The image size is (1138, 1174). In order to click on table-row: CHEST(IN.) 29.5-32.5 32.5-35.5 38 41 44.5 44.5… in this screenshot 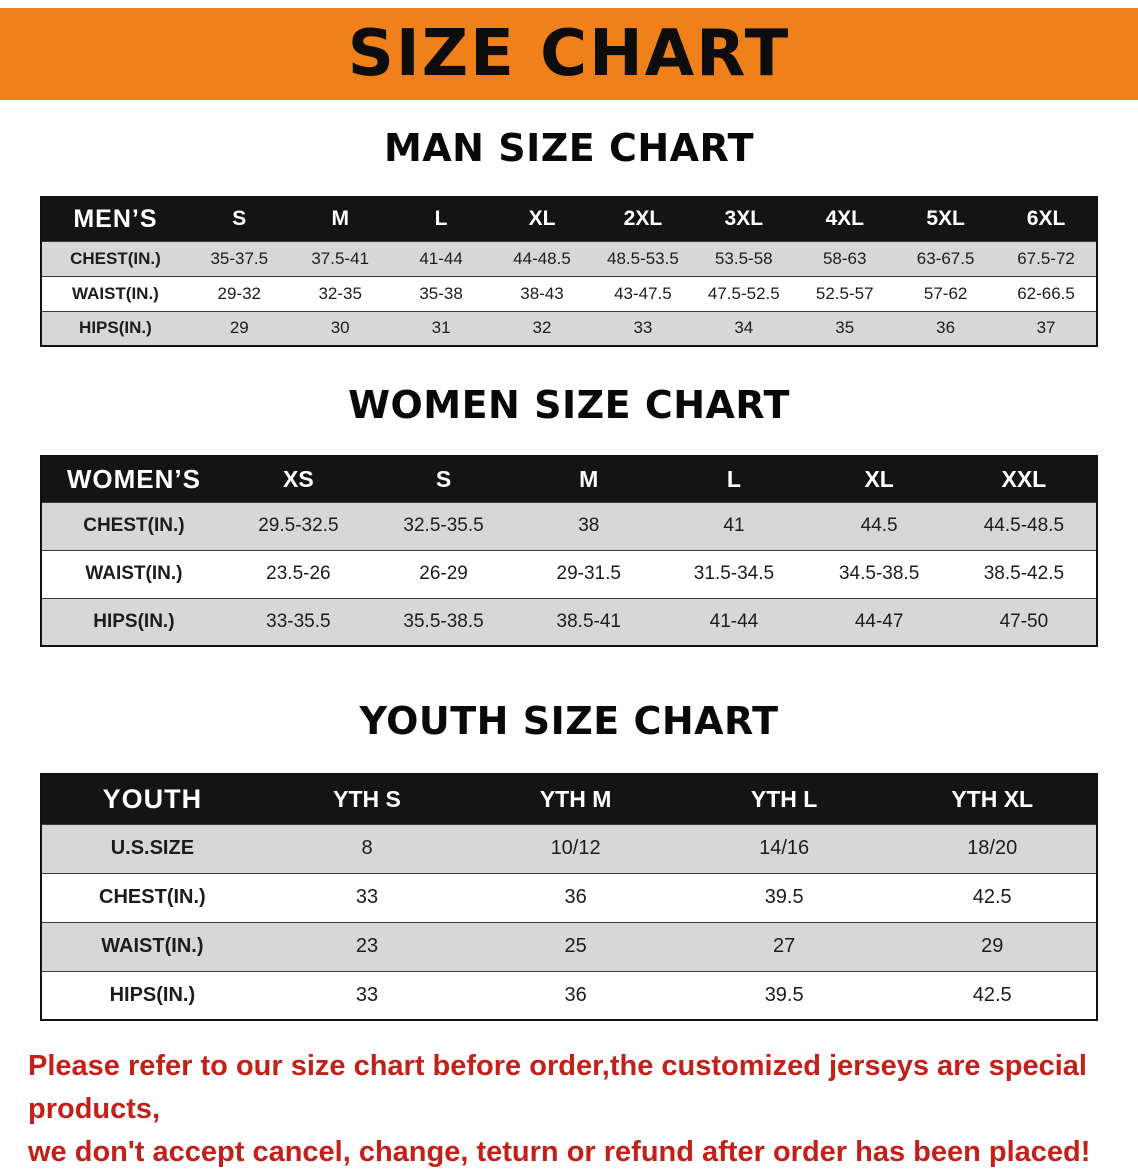, I will do `click(569, 525)`.